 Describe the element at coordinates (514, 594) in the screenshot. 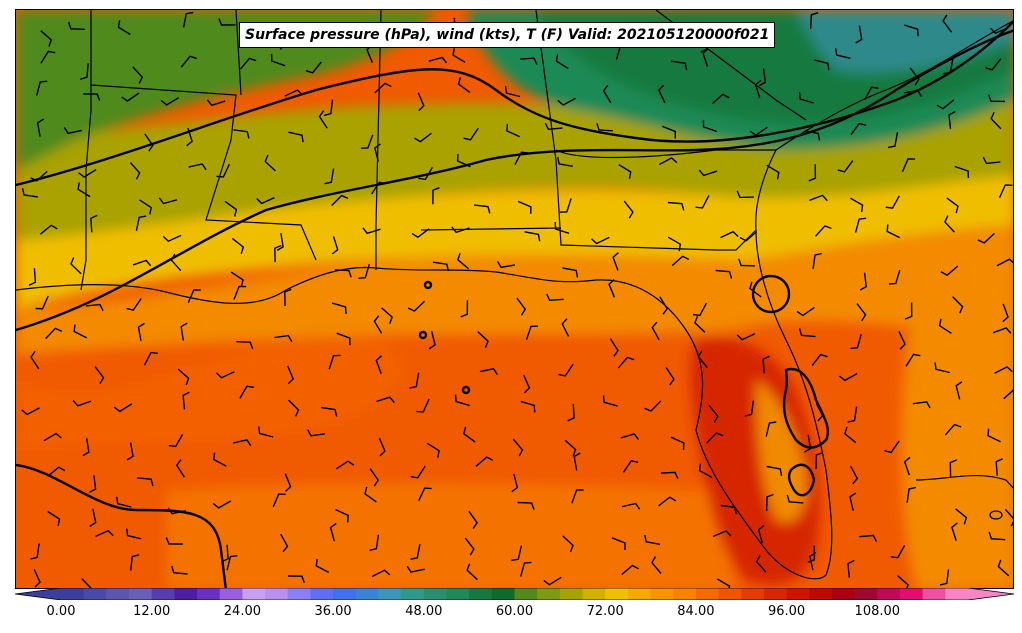

I see `colorbar` at that location.